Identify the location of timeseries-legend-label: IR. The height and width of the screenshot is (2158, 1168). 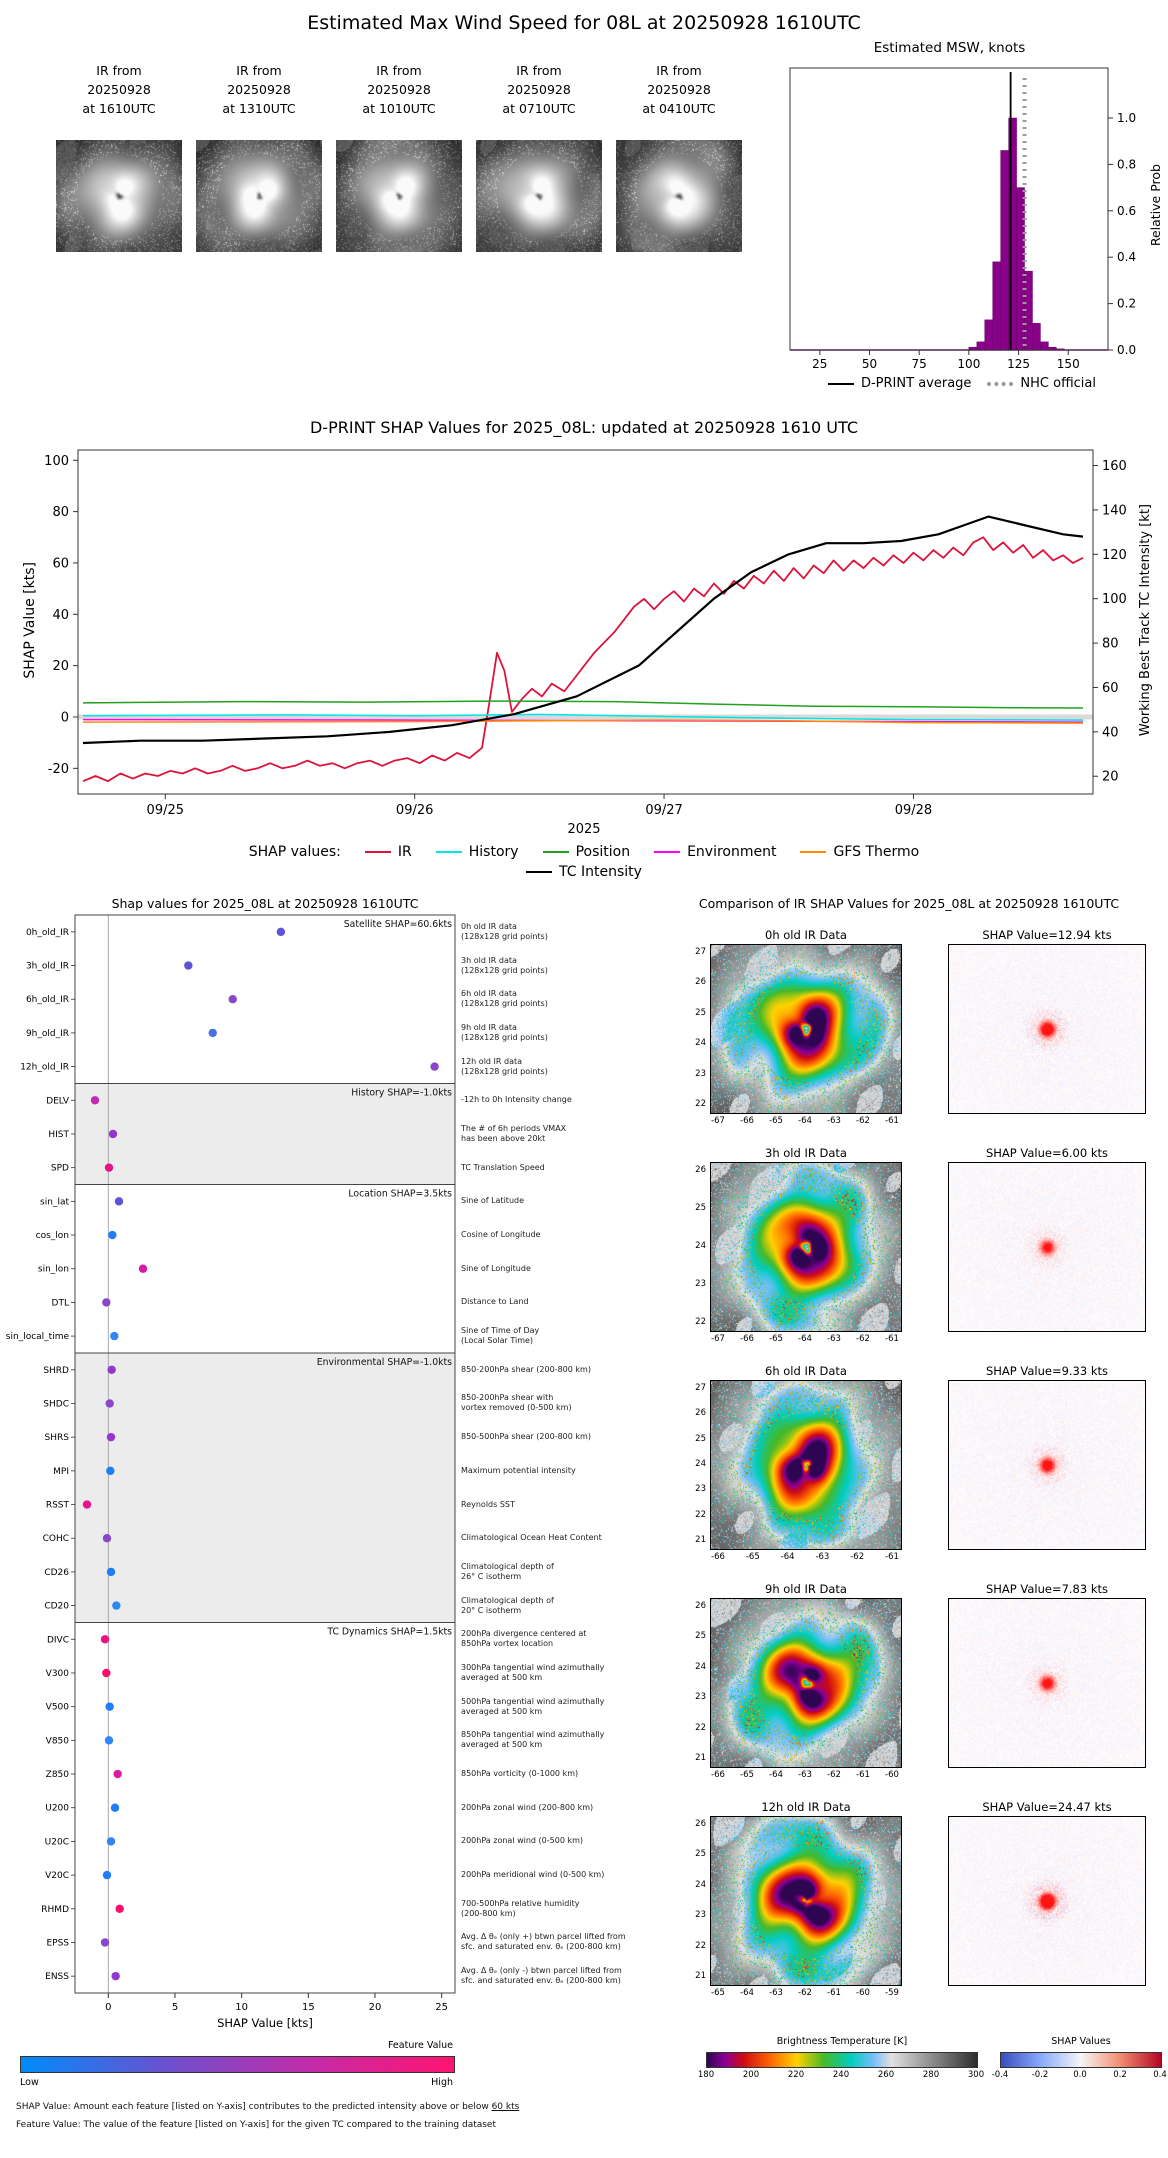
(404, 852).